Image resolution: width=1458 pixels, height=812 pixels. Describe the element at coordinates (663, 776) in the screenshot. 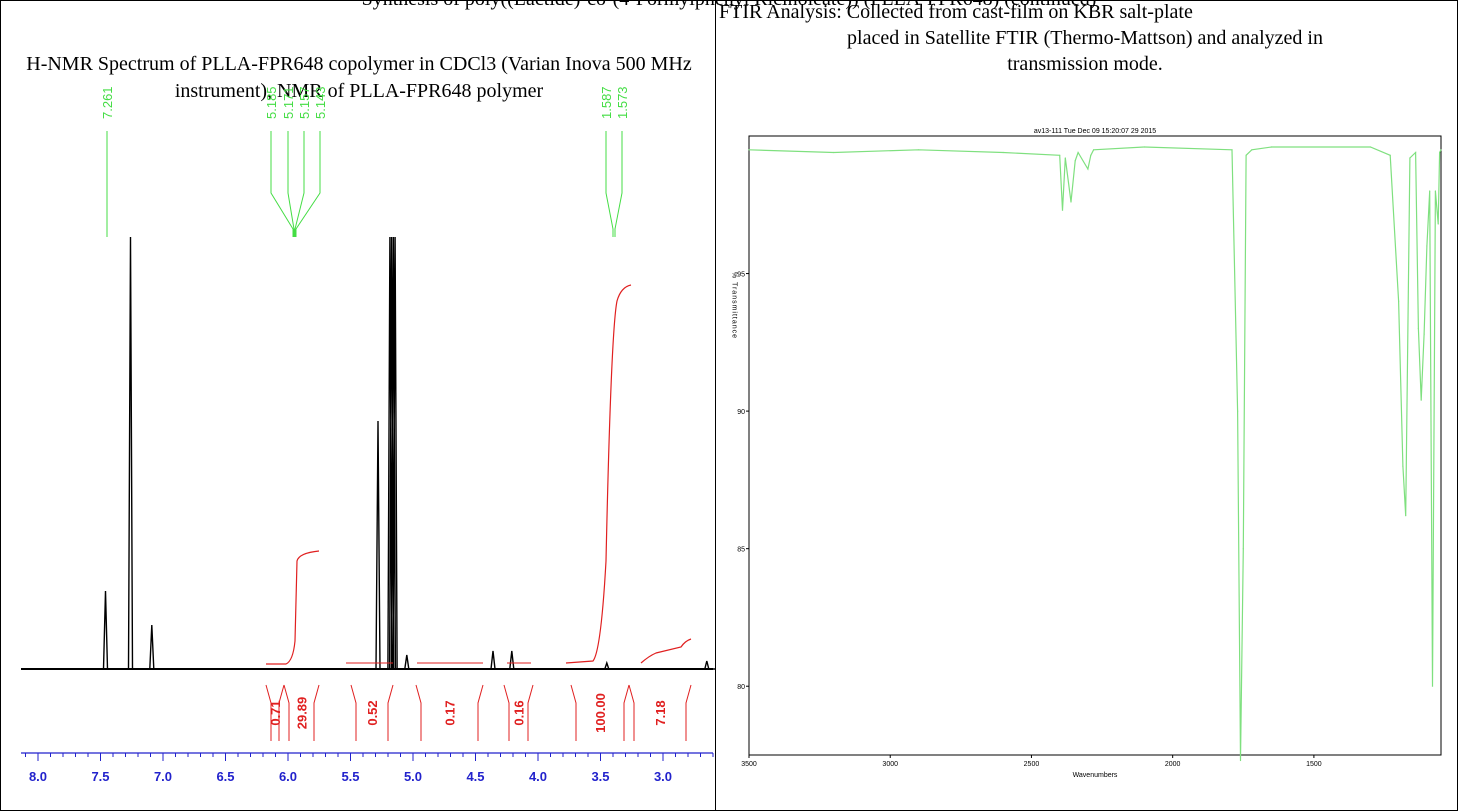

I see `nmr-axis-tick-label: 3.0` at that location.